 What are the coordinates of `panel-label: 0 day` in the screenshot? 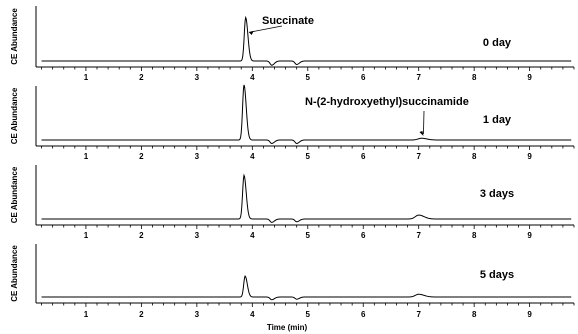 It's located at (497, 43).